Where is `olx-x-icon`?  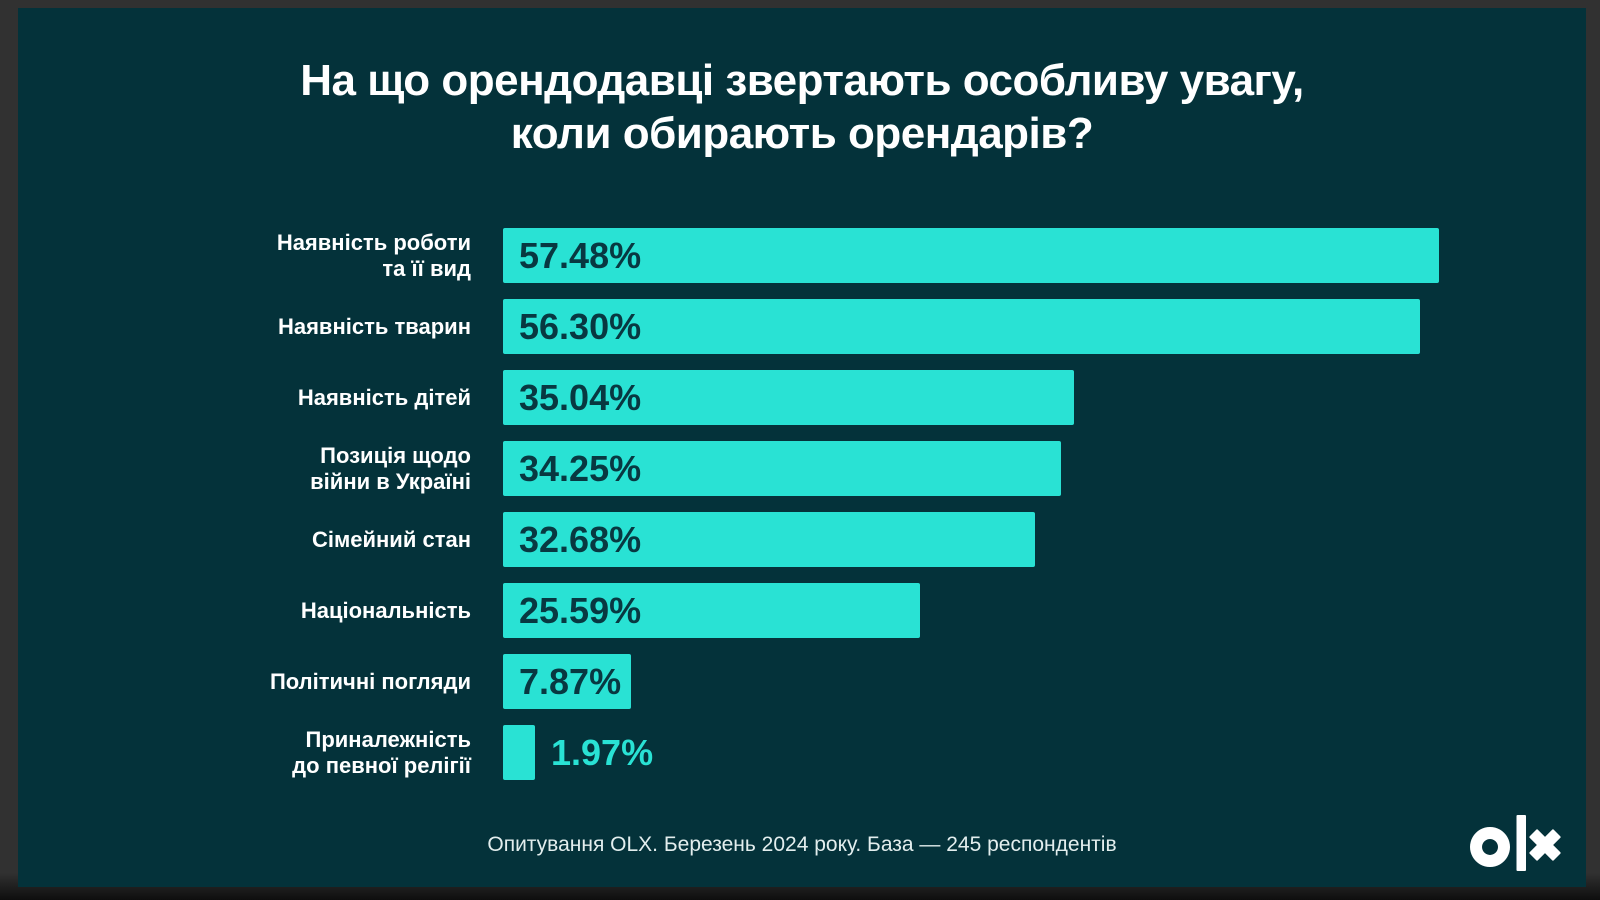 olx-x-icon is located at coordinates (1545, 845).